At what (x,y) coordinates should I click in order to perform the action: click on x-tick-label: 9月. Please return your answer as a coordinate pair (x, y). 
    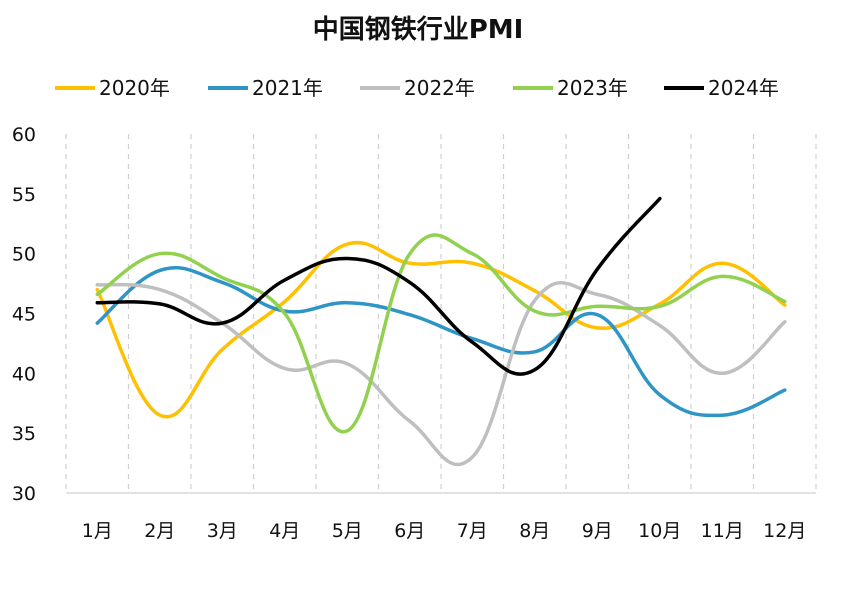
    Looking at the image, I should click on (597, 531).